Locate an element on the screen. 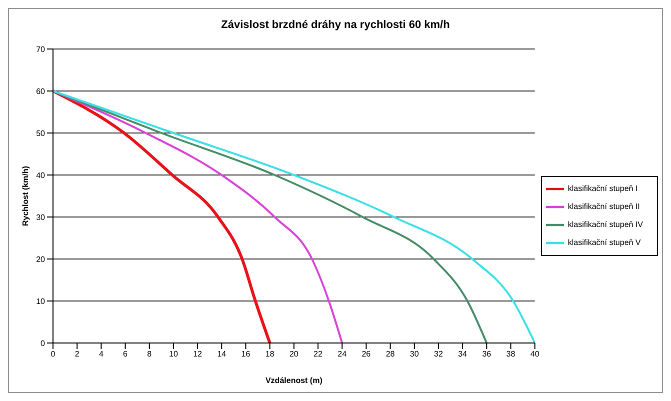 The height and width of the screenshot is (401, 671). x-tick-label: 18 is located at coordinates (270, 354).